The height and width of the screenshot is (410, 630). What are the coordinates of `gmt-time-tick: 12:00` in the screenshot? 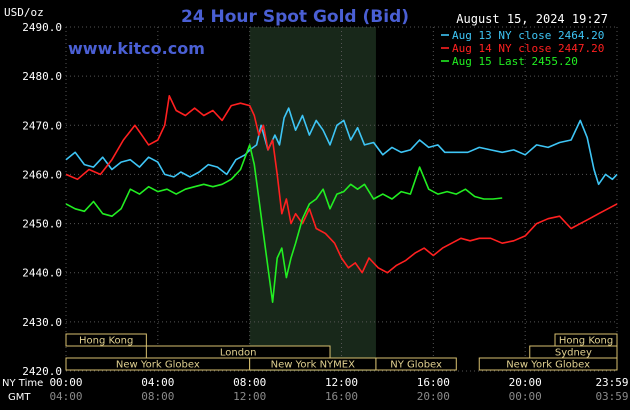 It's located at (249, 396).